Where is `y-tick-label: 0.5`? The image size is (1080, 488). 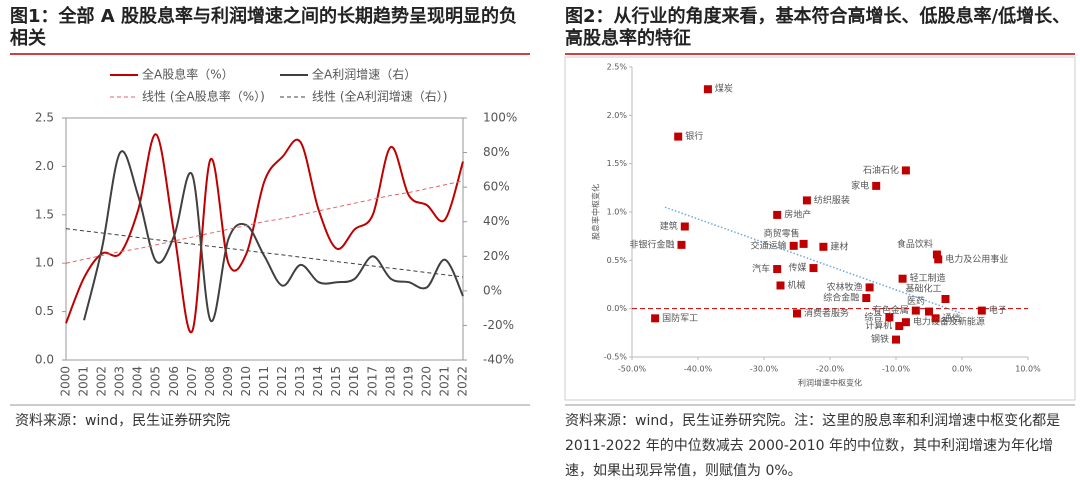 y-tick-label: 0.5 is located at coordinates (44, 311).